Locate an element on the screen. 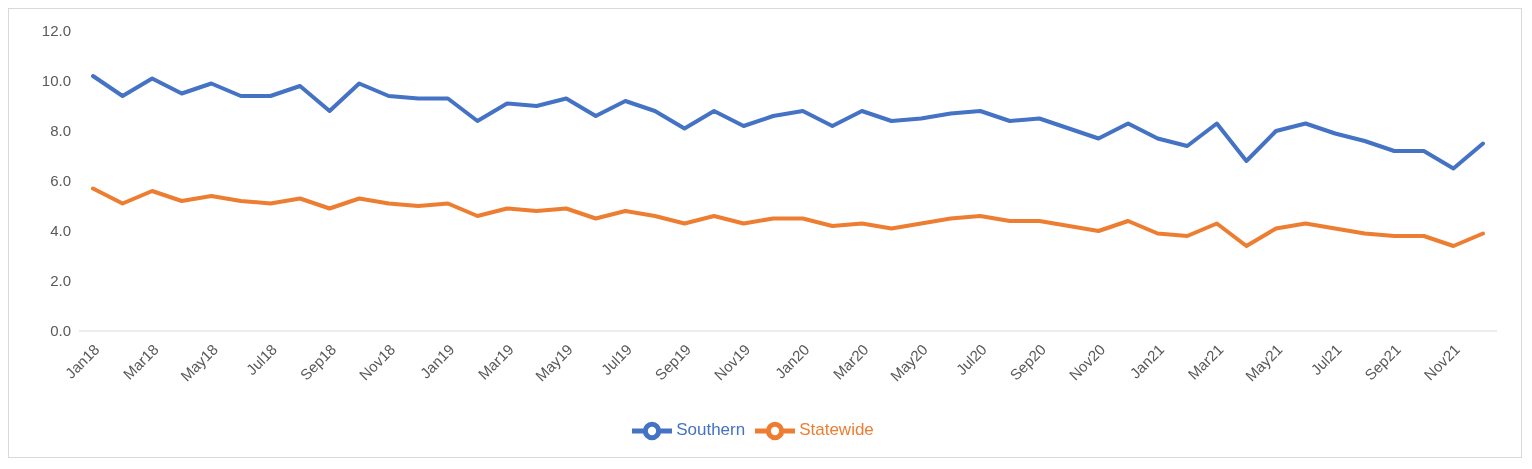 Image resolution: width=1532 pixels, height=469 pixels. y-tick-label: 2.0 is located at coordinates (60, 281).